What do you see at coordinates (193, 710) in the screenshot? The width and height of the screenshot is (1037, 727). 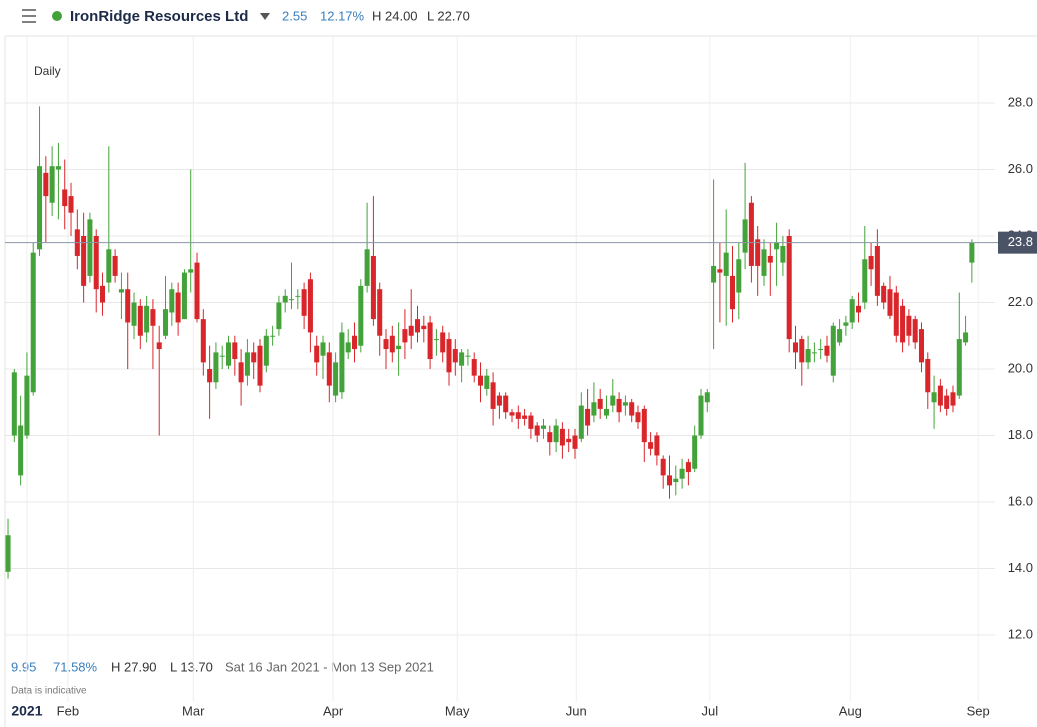 I see `x-tick-label: Mar` at bounding box center [193, 710].